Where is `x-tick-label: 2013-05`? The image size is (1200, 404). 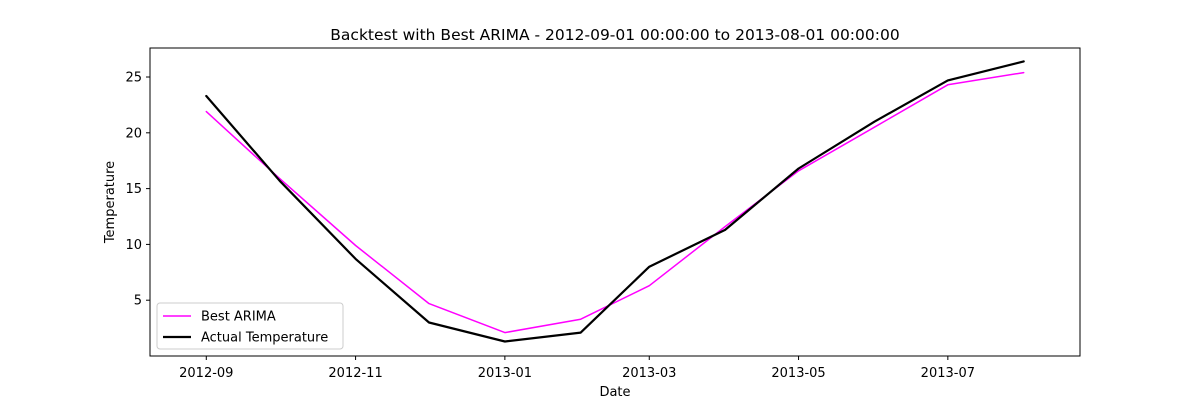 x-tick-label: 2013-05 is located at coordinates (798, 373).